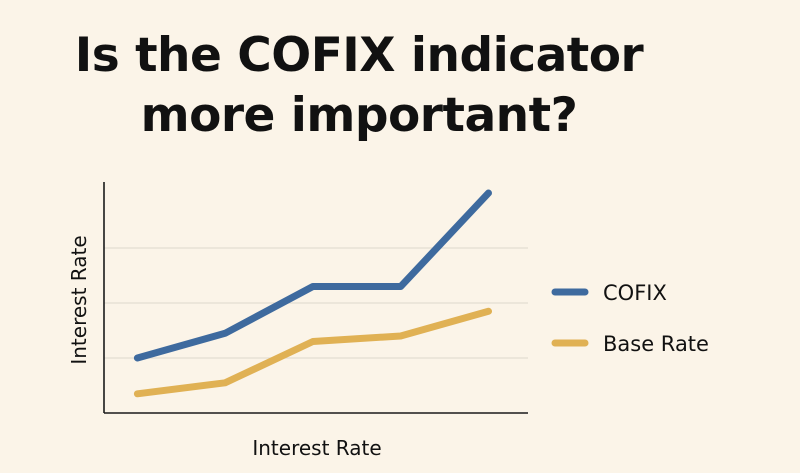 The width and height of the screenshot is (800, 473). What do you see at coordinates (630, 318) in the screenshot?
I see `legend: COFIX Base Rate` at bounding box center [630, 318].